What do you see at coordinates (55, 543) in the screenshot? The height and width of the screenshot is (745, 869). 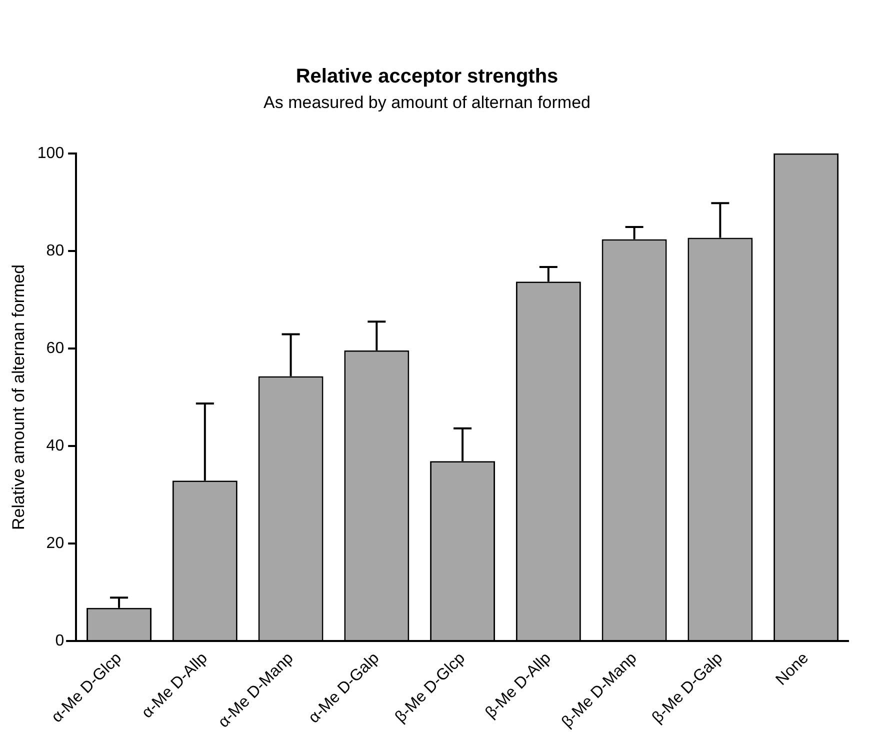 I see `y-tick-label: 20` at bounding box center [55, 543].